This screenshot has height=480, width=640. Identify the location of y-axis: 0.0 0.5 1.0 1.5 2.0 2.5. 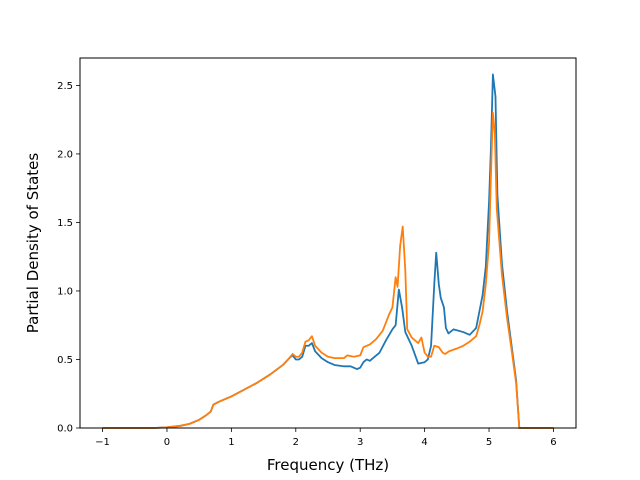
(68, 258).